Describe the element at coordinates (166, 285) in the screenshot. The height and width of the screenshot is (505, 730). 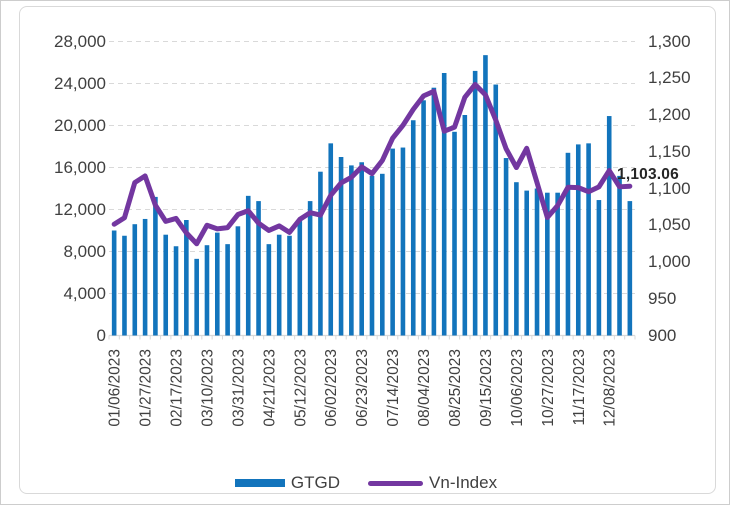
I see `bar-02/10/2023` at that location.